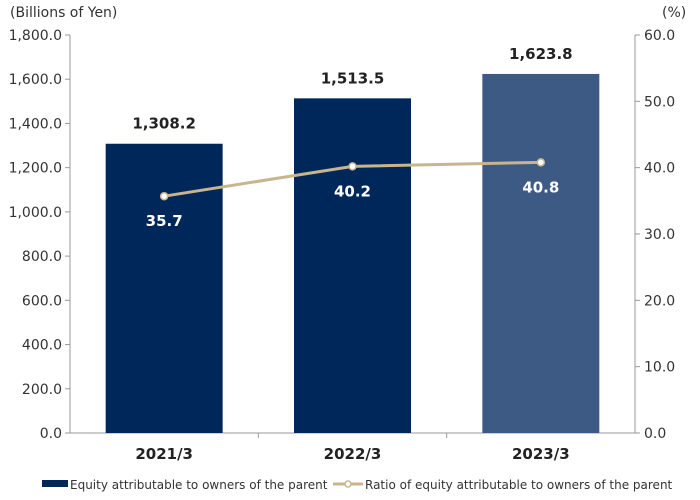  I want to click on right-tick-label: 40.0, so click(659, 169).